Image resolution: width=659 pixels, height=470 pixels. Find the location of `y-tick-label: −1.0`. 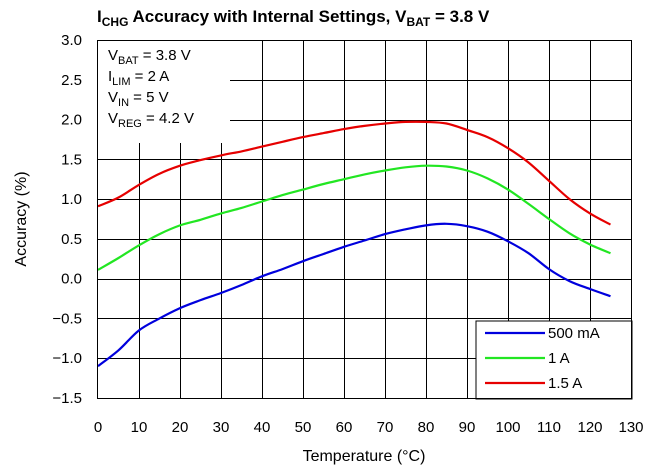

y-tick-label: −1.0 is located at coordinates (67, 358).